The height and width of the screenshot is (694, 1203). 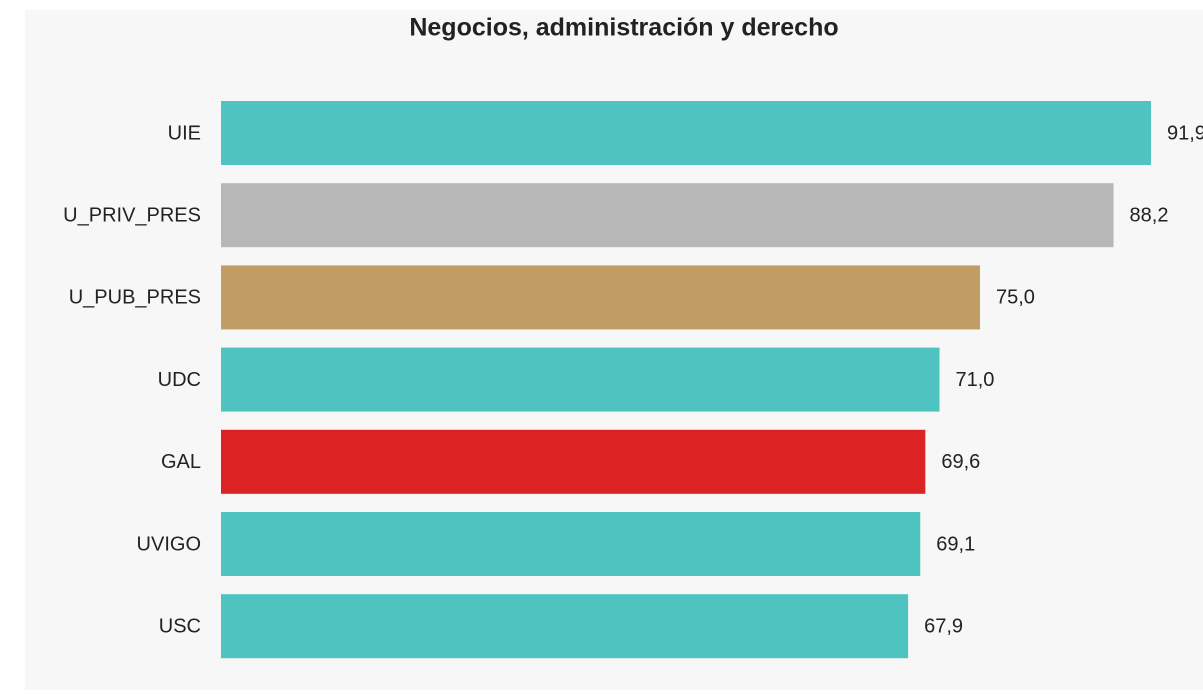 What do you see at coordinates (169, 544) in the screenshot?
I see `y-tick-label: UVIGO` at bounding box center [169, 544].